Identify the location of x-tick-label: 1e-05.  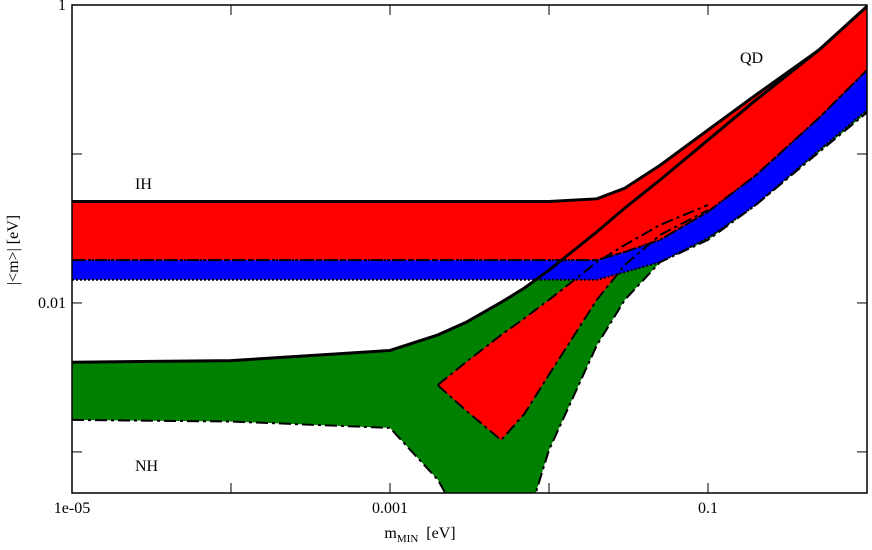
(72, 508).